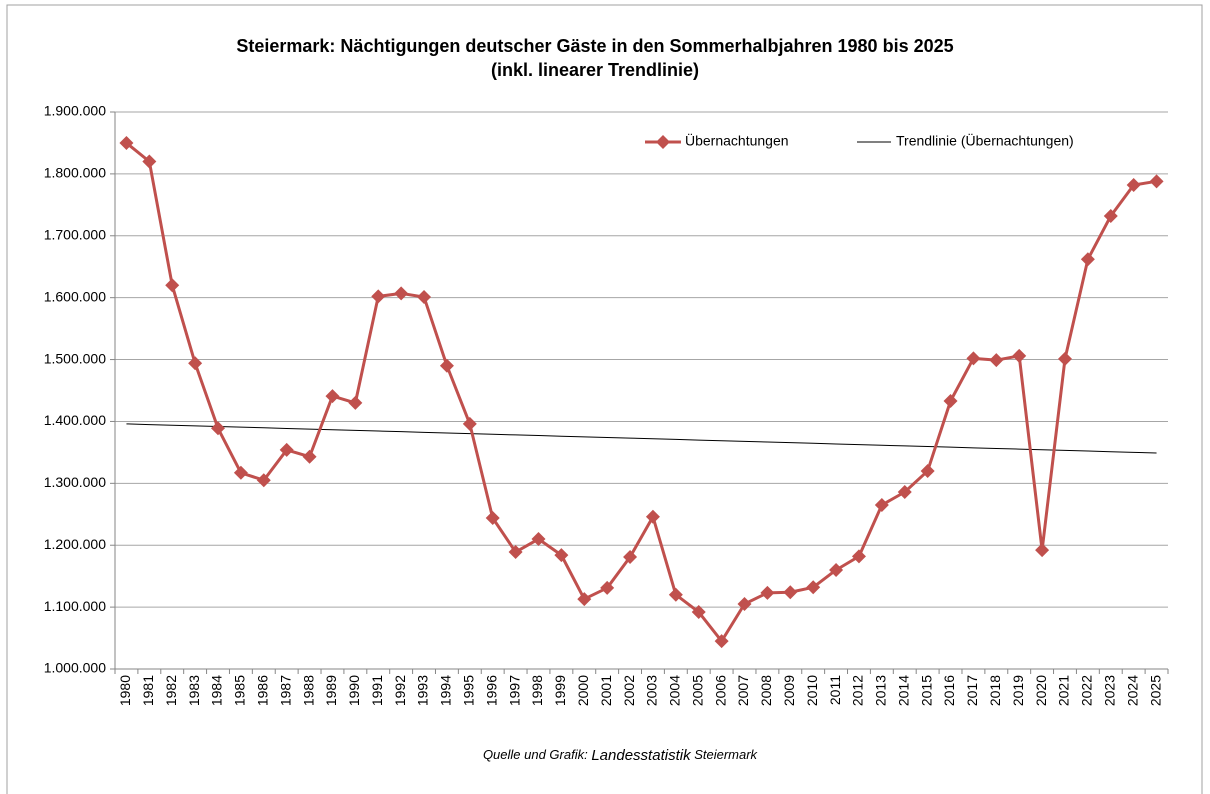 This screenshot has width=1210, height=794. I want to click on y-tick-label: 1.400.000, so click(75, 420).